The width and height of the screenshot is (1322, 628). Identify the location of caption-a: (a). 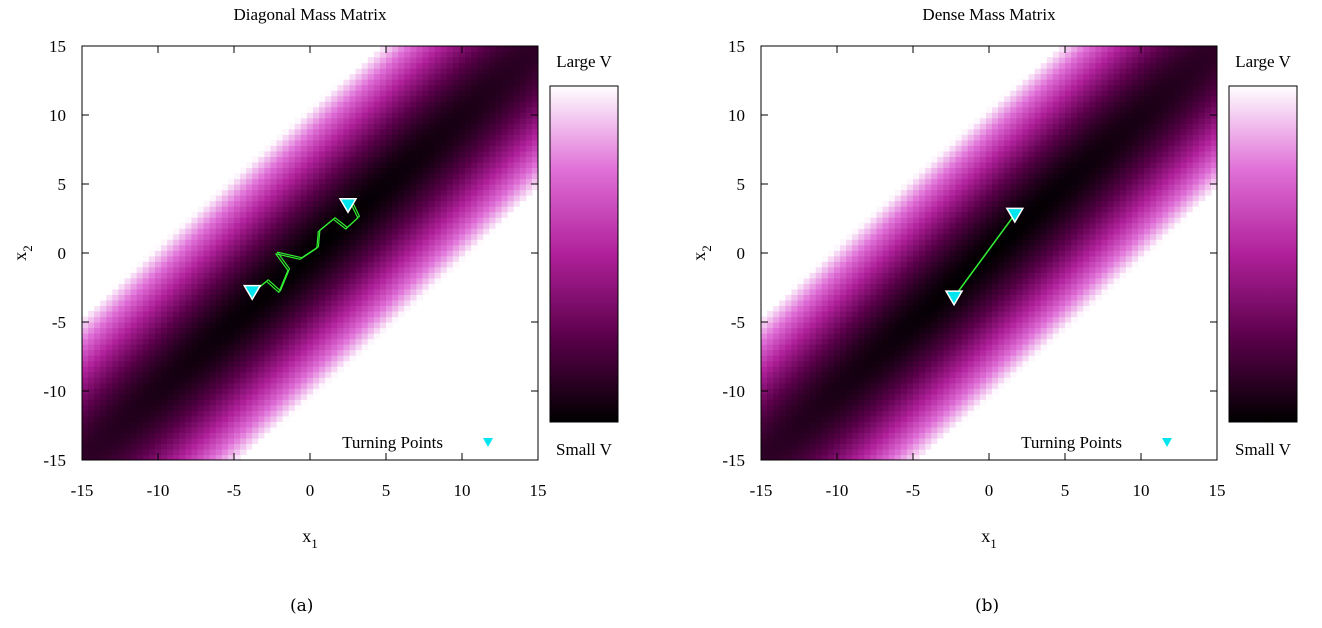
(302, 606).